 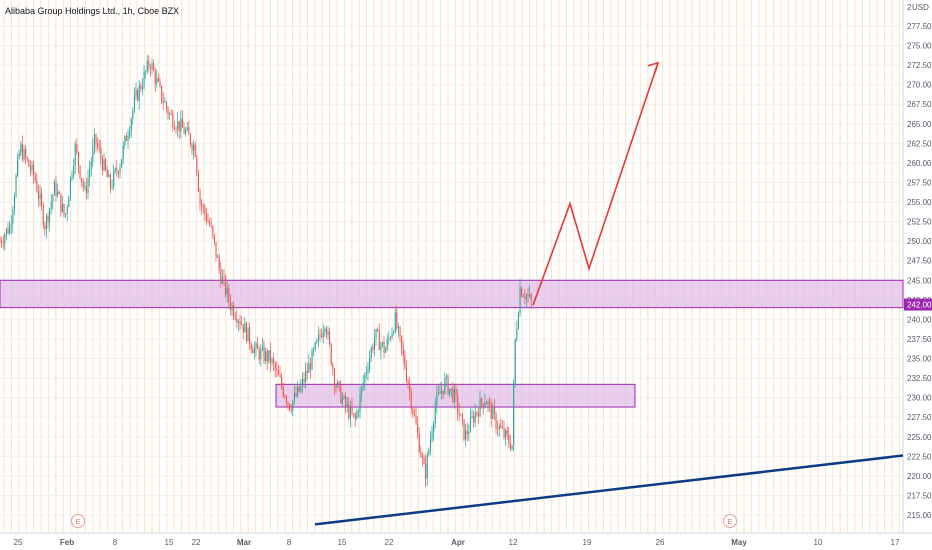 I want to click on price-tick-label: 217.50, so click(x=919, y=495).